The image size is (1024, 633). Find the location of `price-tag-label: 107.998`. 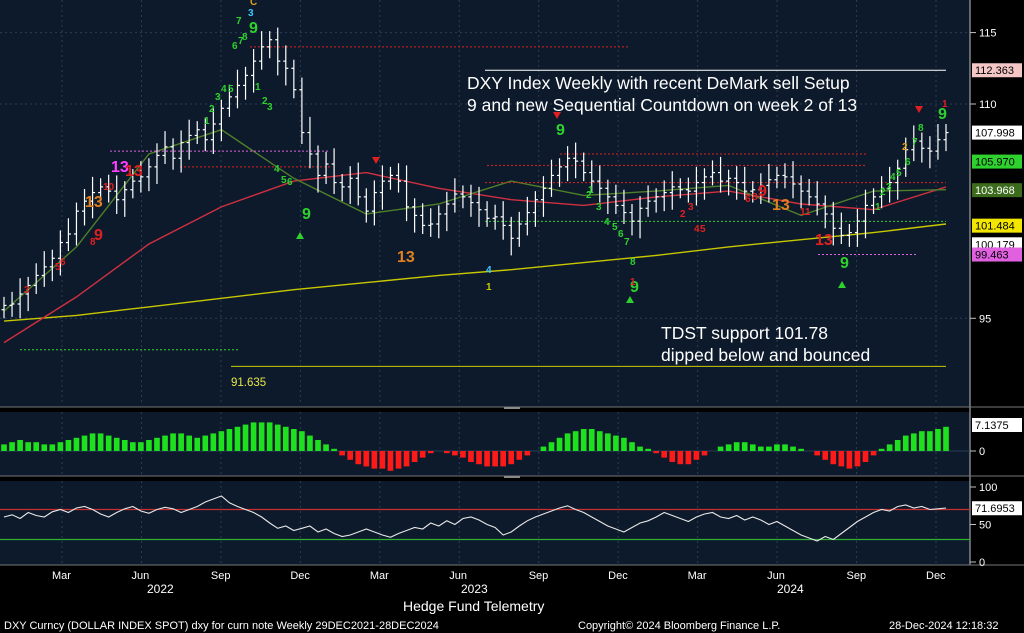

price-tag-label: 107.998 is located at coordinates (995, 134).